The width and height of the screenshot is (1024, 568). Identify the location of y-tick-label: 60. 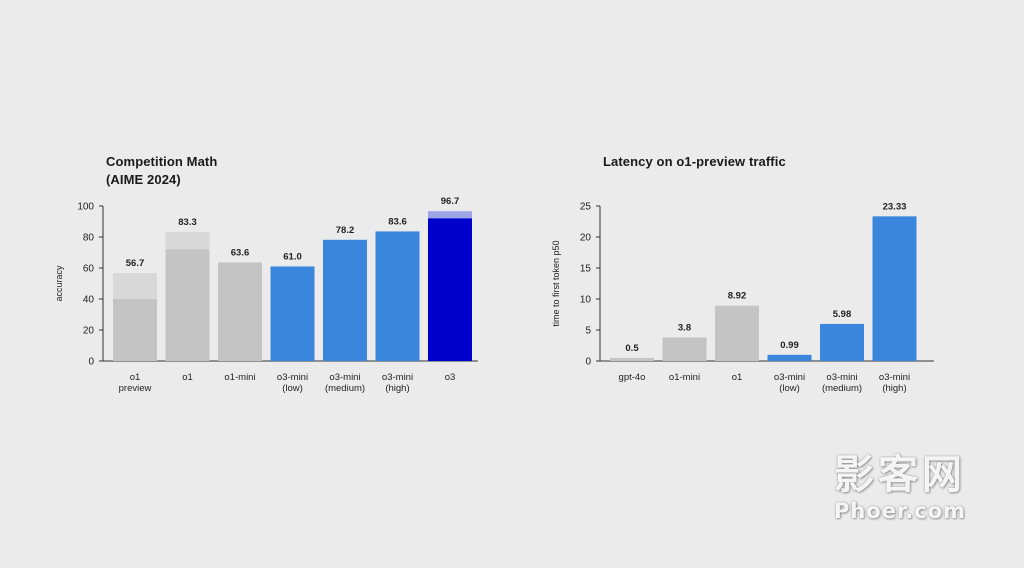
(89, 269).